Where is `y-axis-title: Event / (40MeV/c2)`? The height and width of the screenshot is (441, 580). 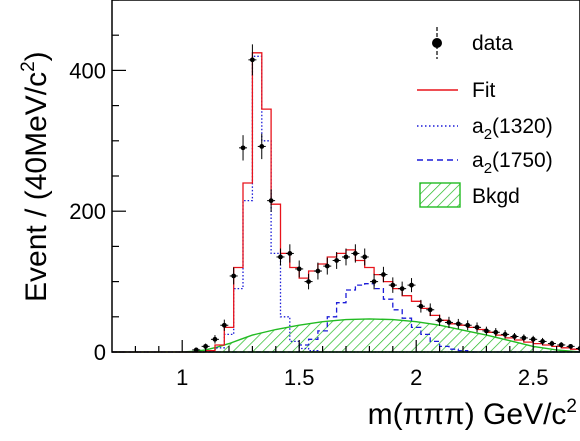
y-axis-title: Event / (40MeV/c2) is located at coordinates (35, 176).